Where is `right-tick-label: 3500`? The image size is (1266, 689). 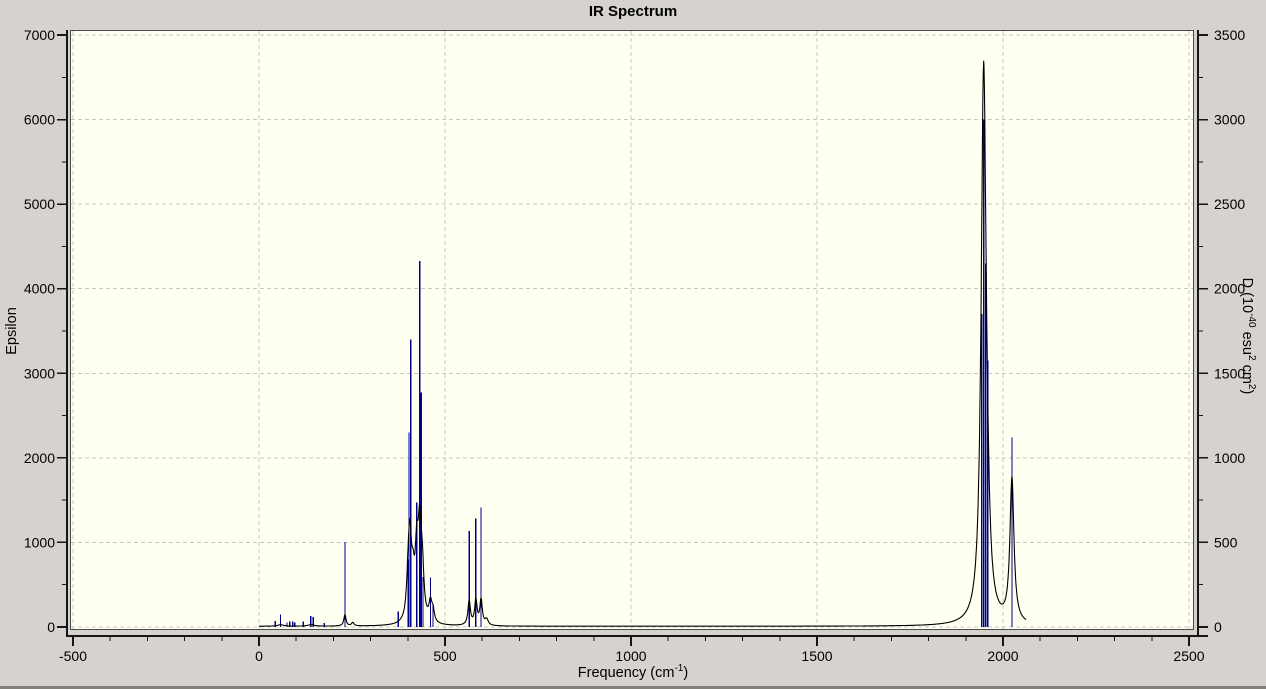
right-tick-label: 3500 is located at coordinates (1229, 35).